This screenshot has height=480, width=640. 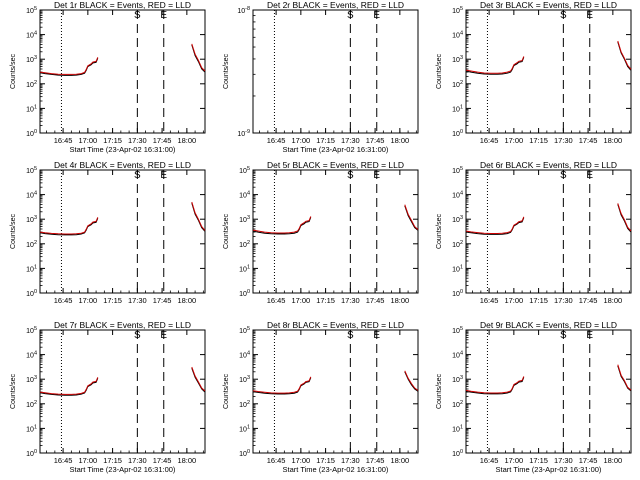 I want to click on y-tick-label: 10⁻⁹, so click(x=243, y=133).